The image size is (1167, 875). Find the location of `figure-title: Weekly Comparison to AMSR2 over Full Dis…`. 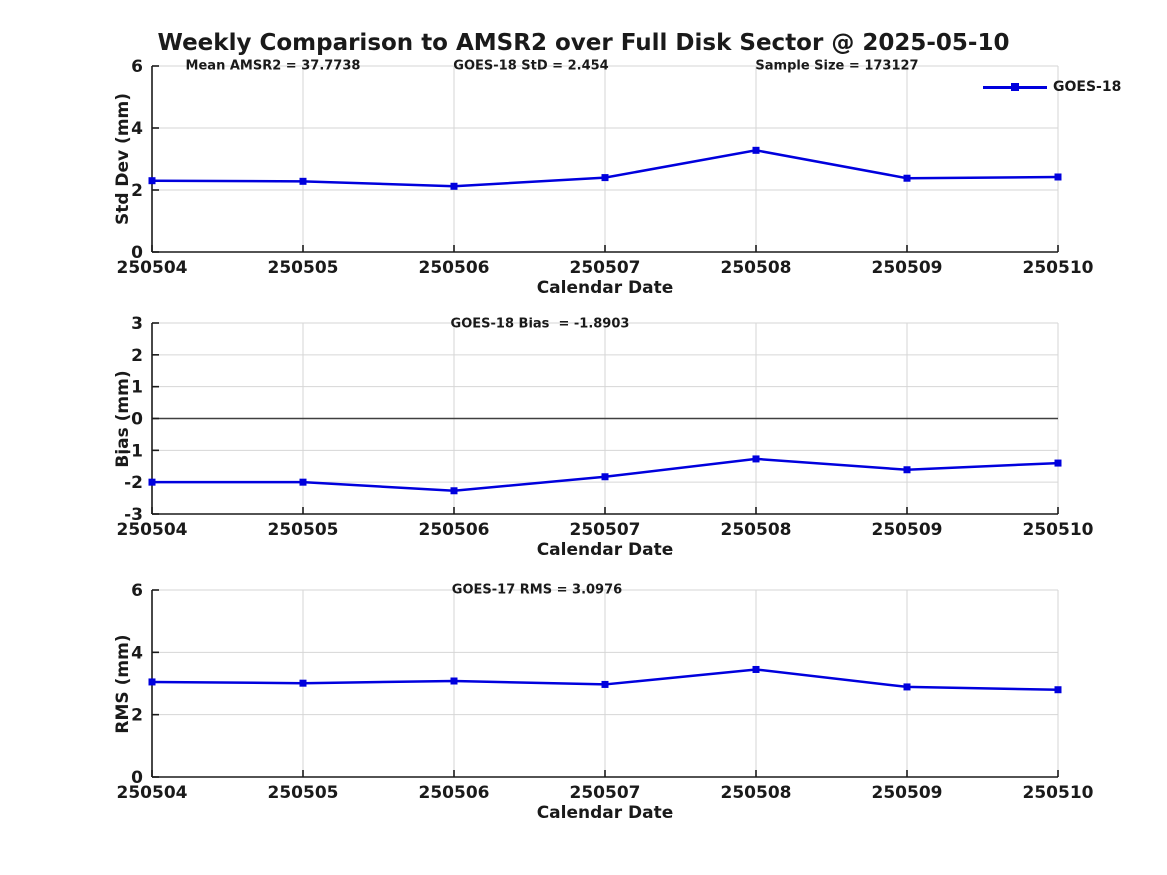

figure-title: Weekly Comparison to AMSR2 over Full Dis… is located at coordinates (583, 43).